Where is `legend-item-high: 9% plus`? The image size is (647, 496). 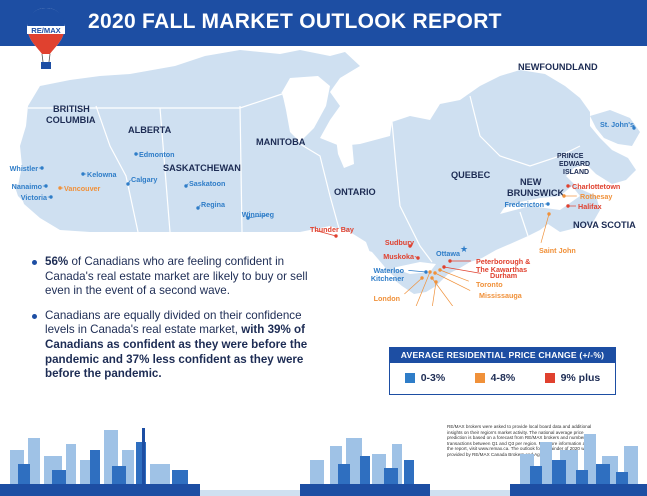
legend-item-high: 9% plus is located at coordinates (572, 378).